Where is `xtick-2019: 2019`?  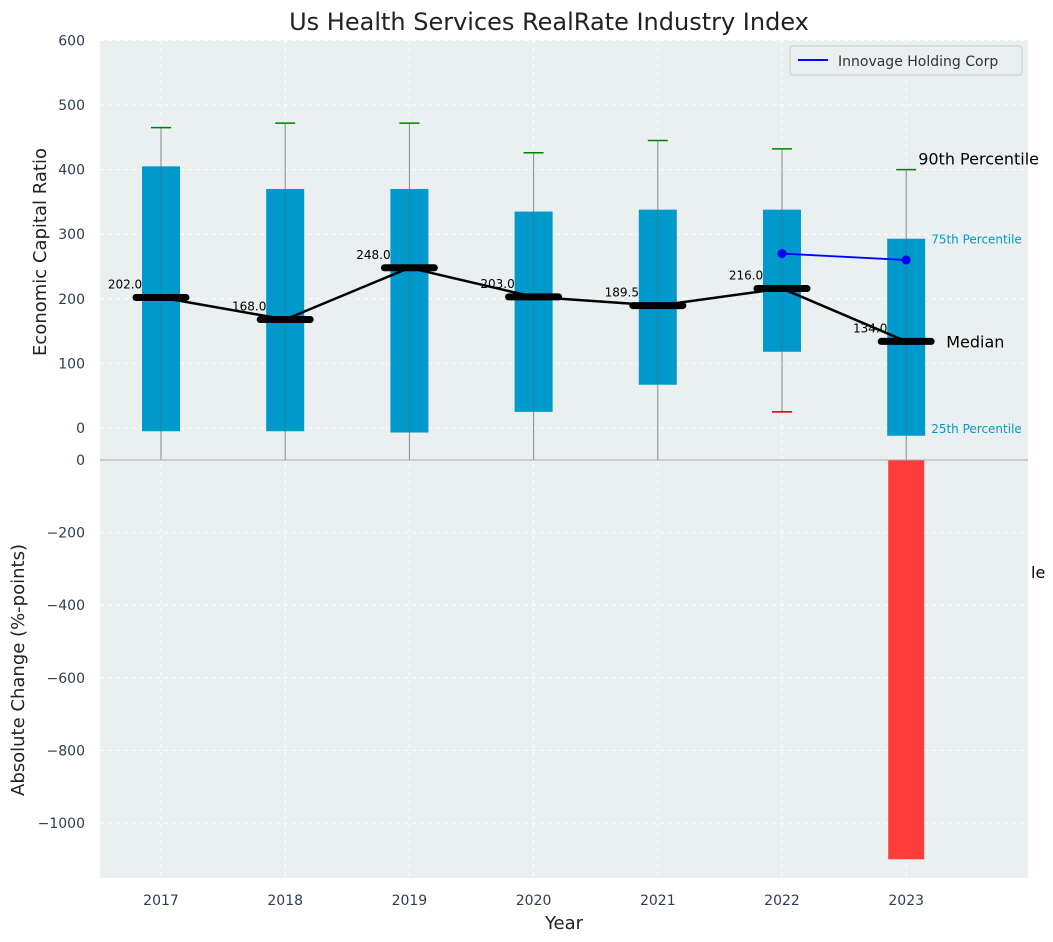 xtick-2019: 2019 is located at coordinates (410, 901).